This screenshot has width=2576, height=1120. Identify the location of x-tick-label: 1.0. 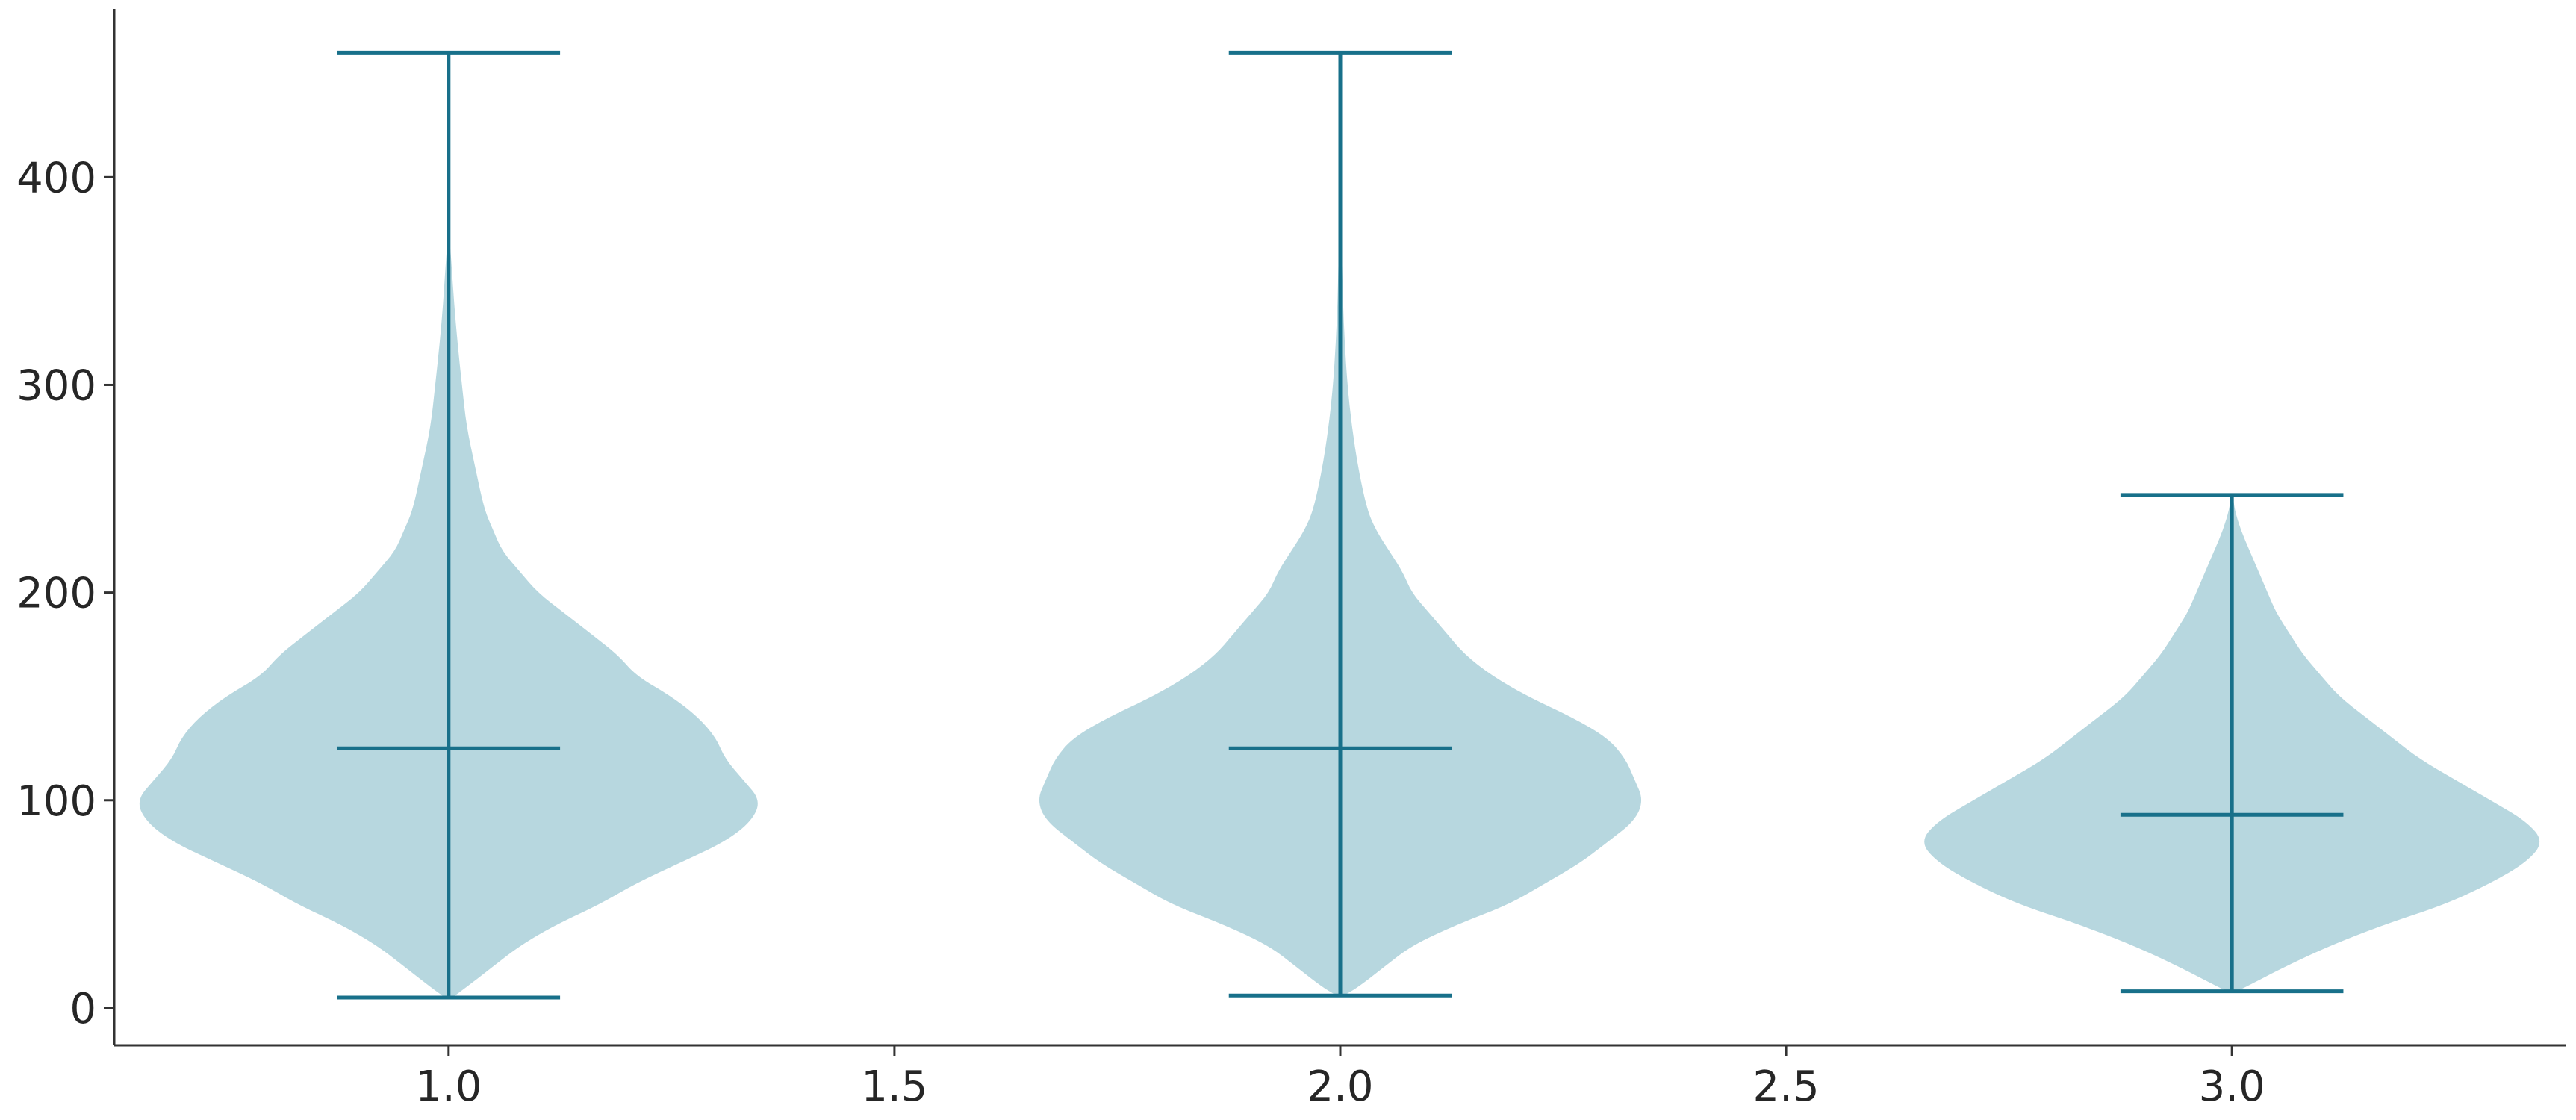
(448, 1087).